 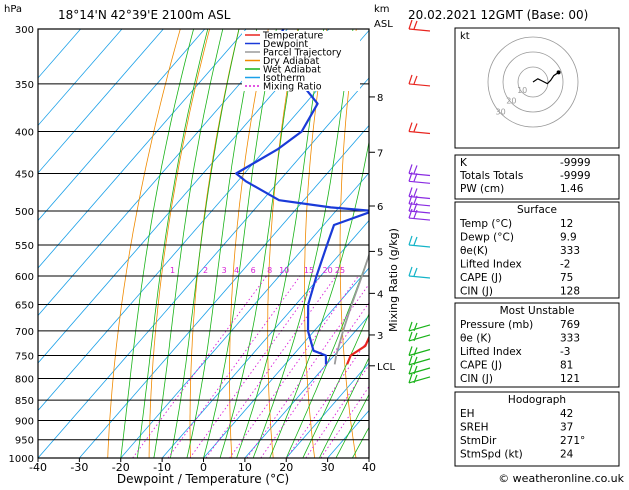 I want to click on most-unstable-value: 333, so click(x=570, y=339).